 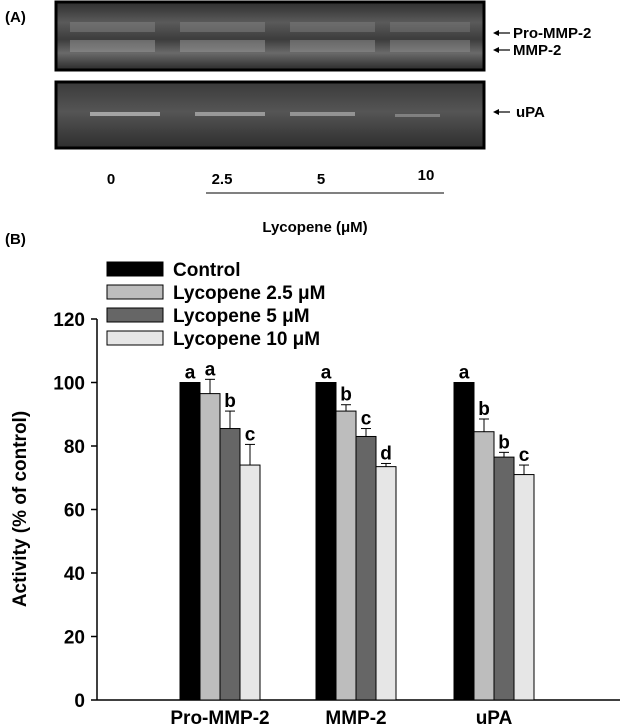 I want to click on x-tick-label-upa: uPA, so click(x=494, y=718).